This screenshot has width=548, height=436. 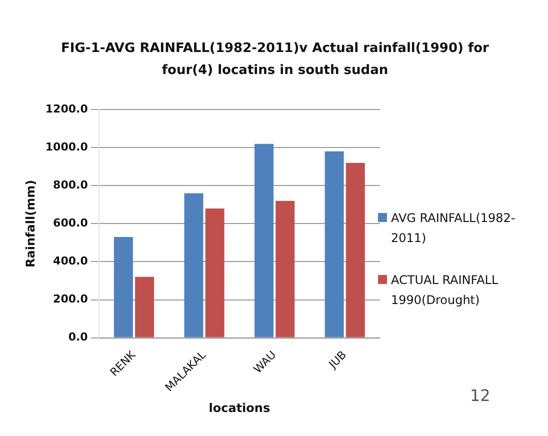 I want to click on y-tick-label: 800.0, so click(x=70, y=185).